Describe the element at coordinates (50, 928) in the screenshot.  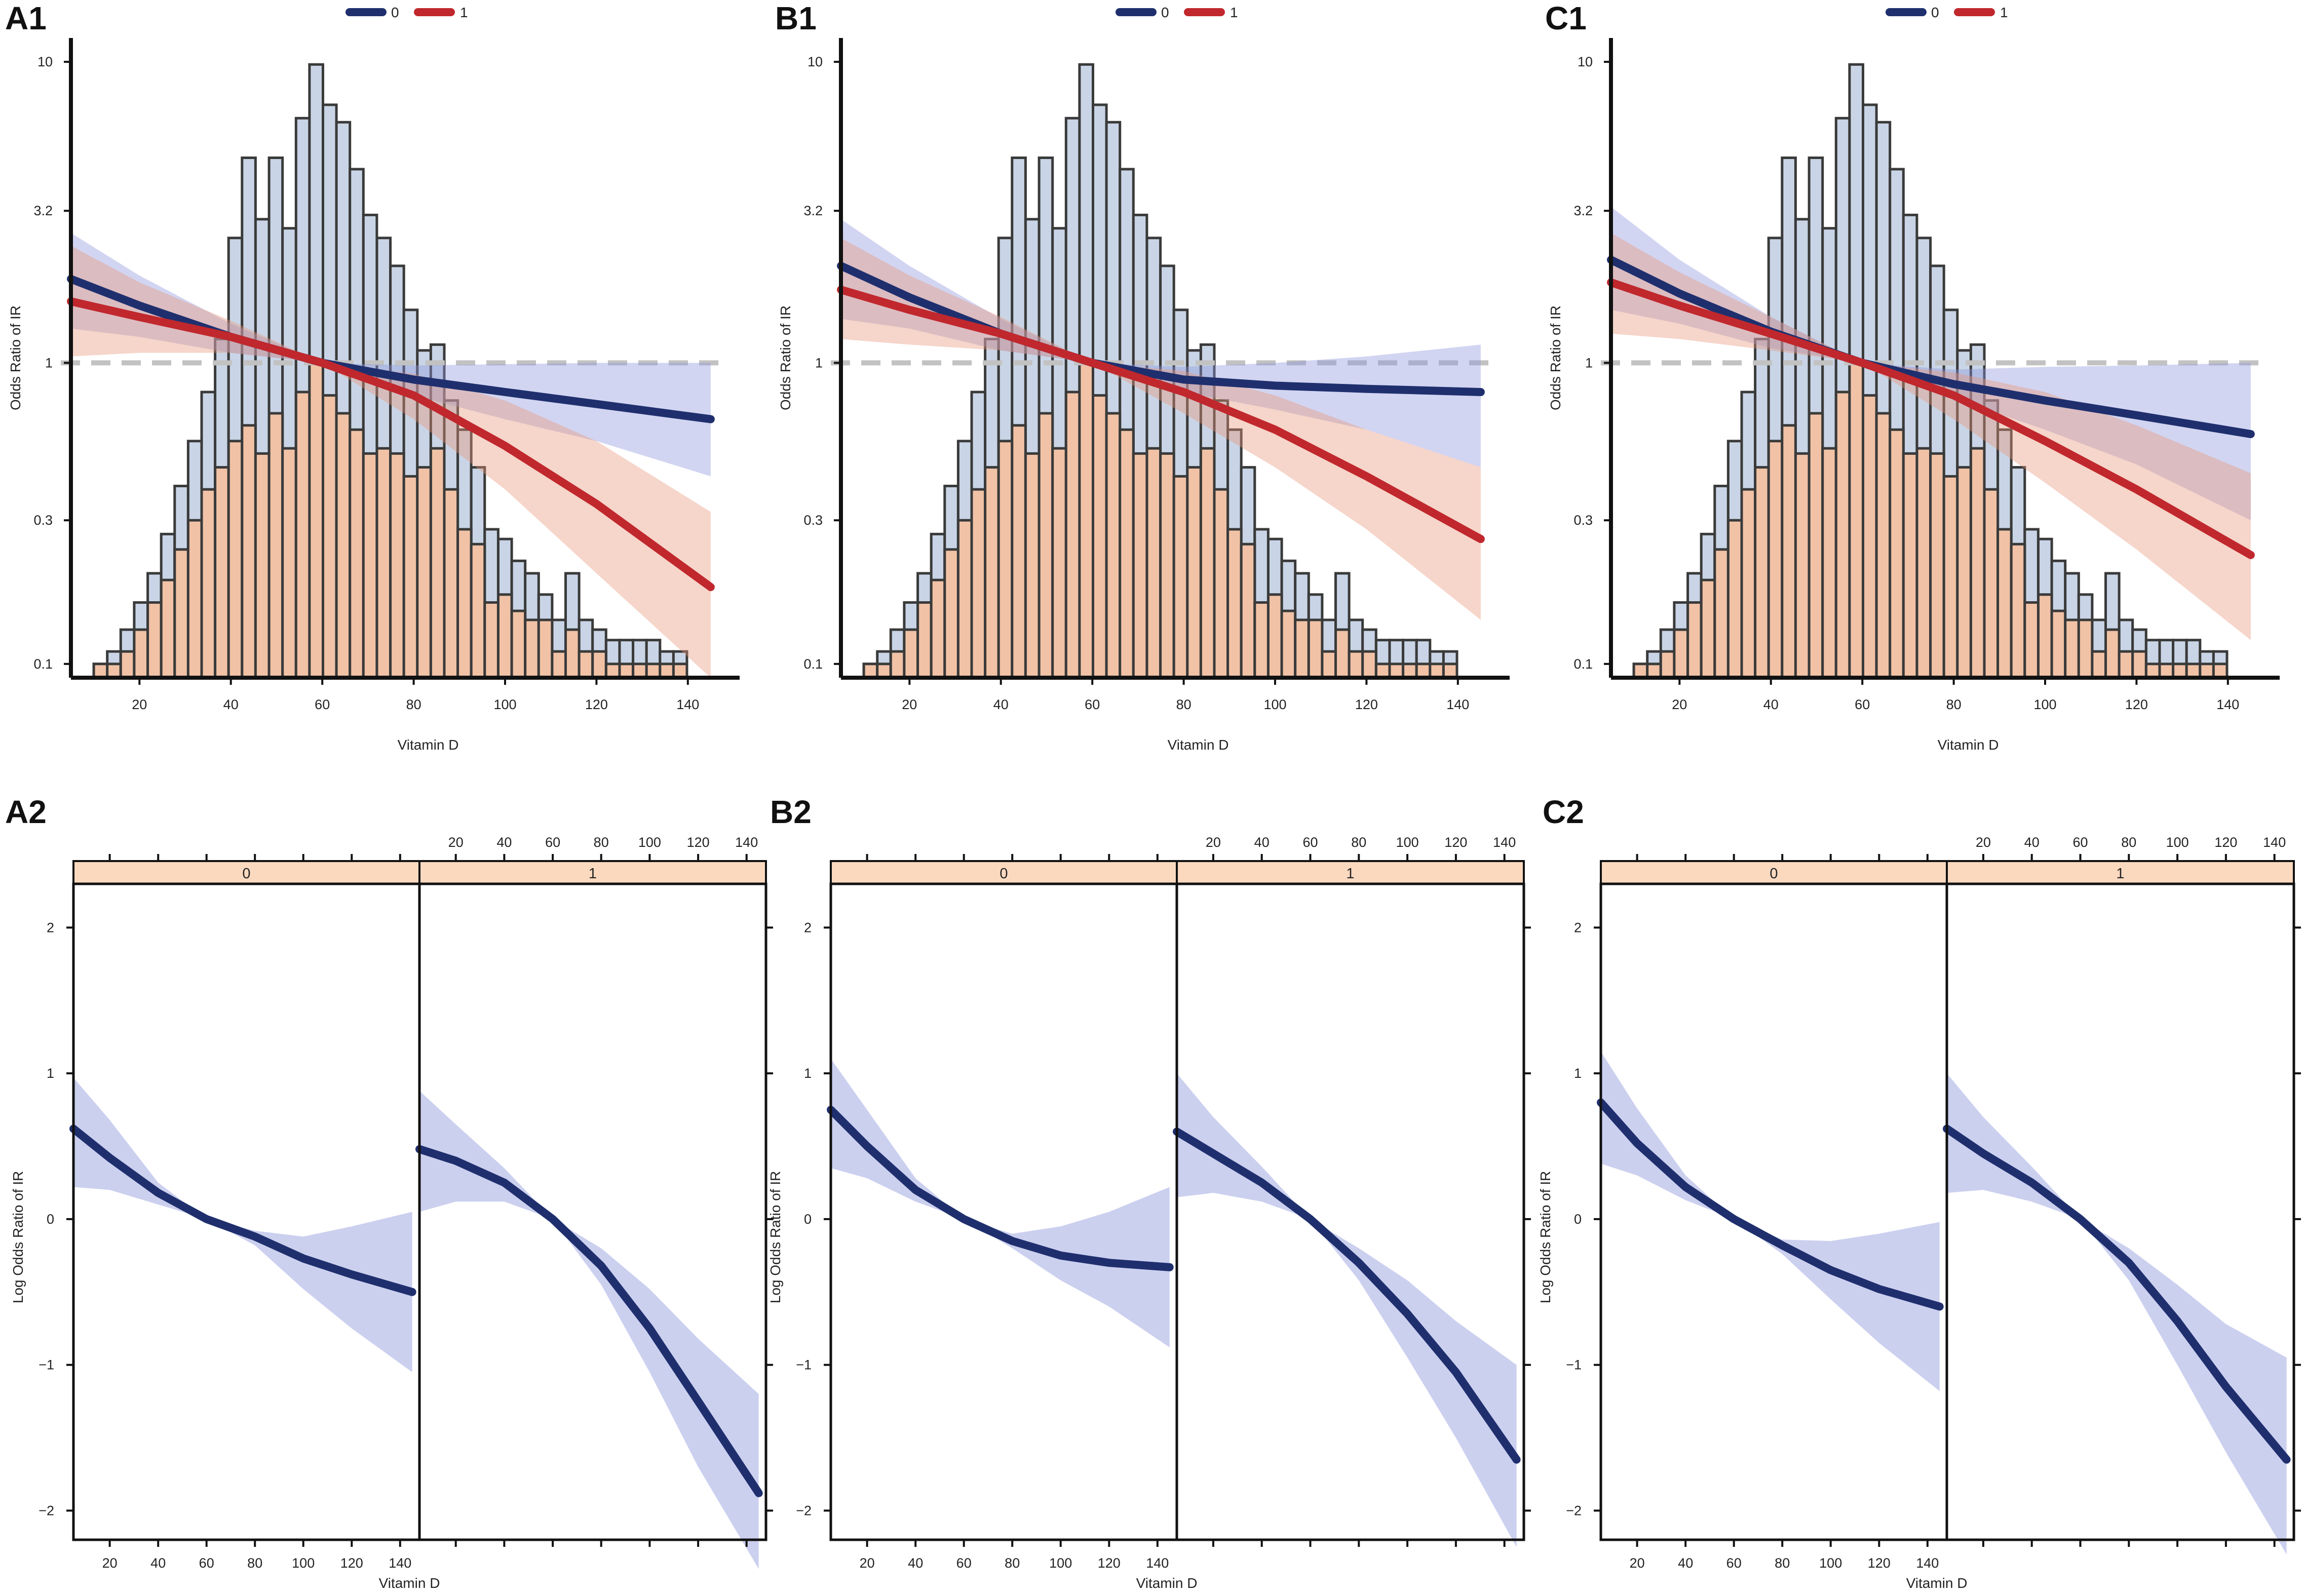
I see `y-tick-label: 2` at that location.